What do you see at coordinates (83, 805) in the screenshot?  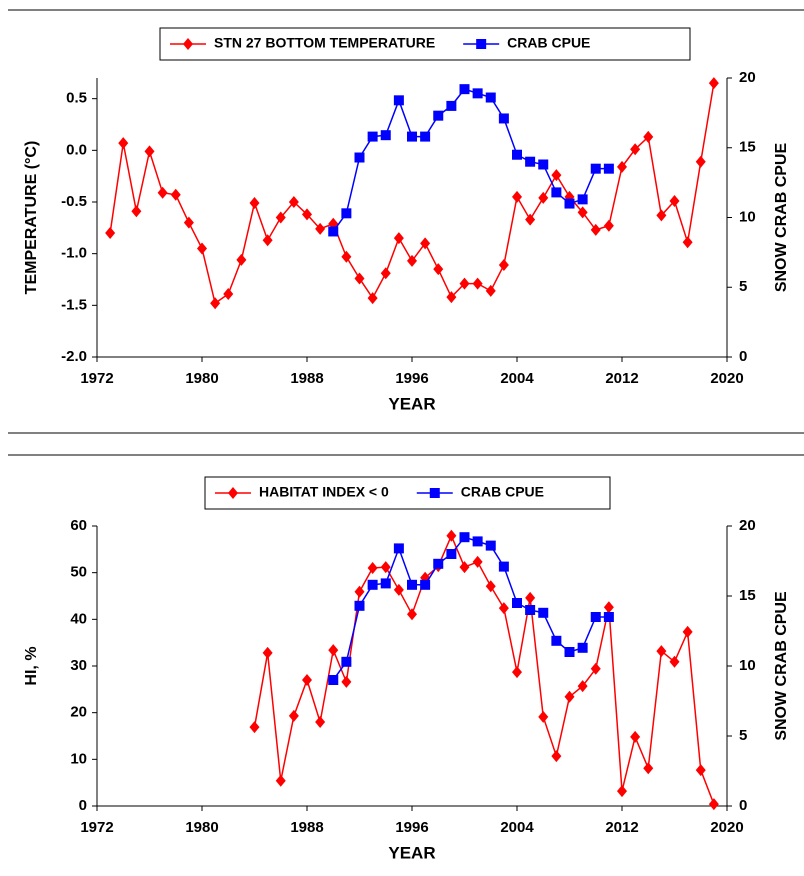 I see `y-tick-label: 0` at bounding box center [83, 805].